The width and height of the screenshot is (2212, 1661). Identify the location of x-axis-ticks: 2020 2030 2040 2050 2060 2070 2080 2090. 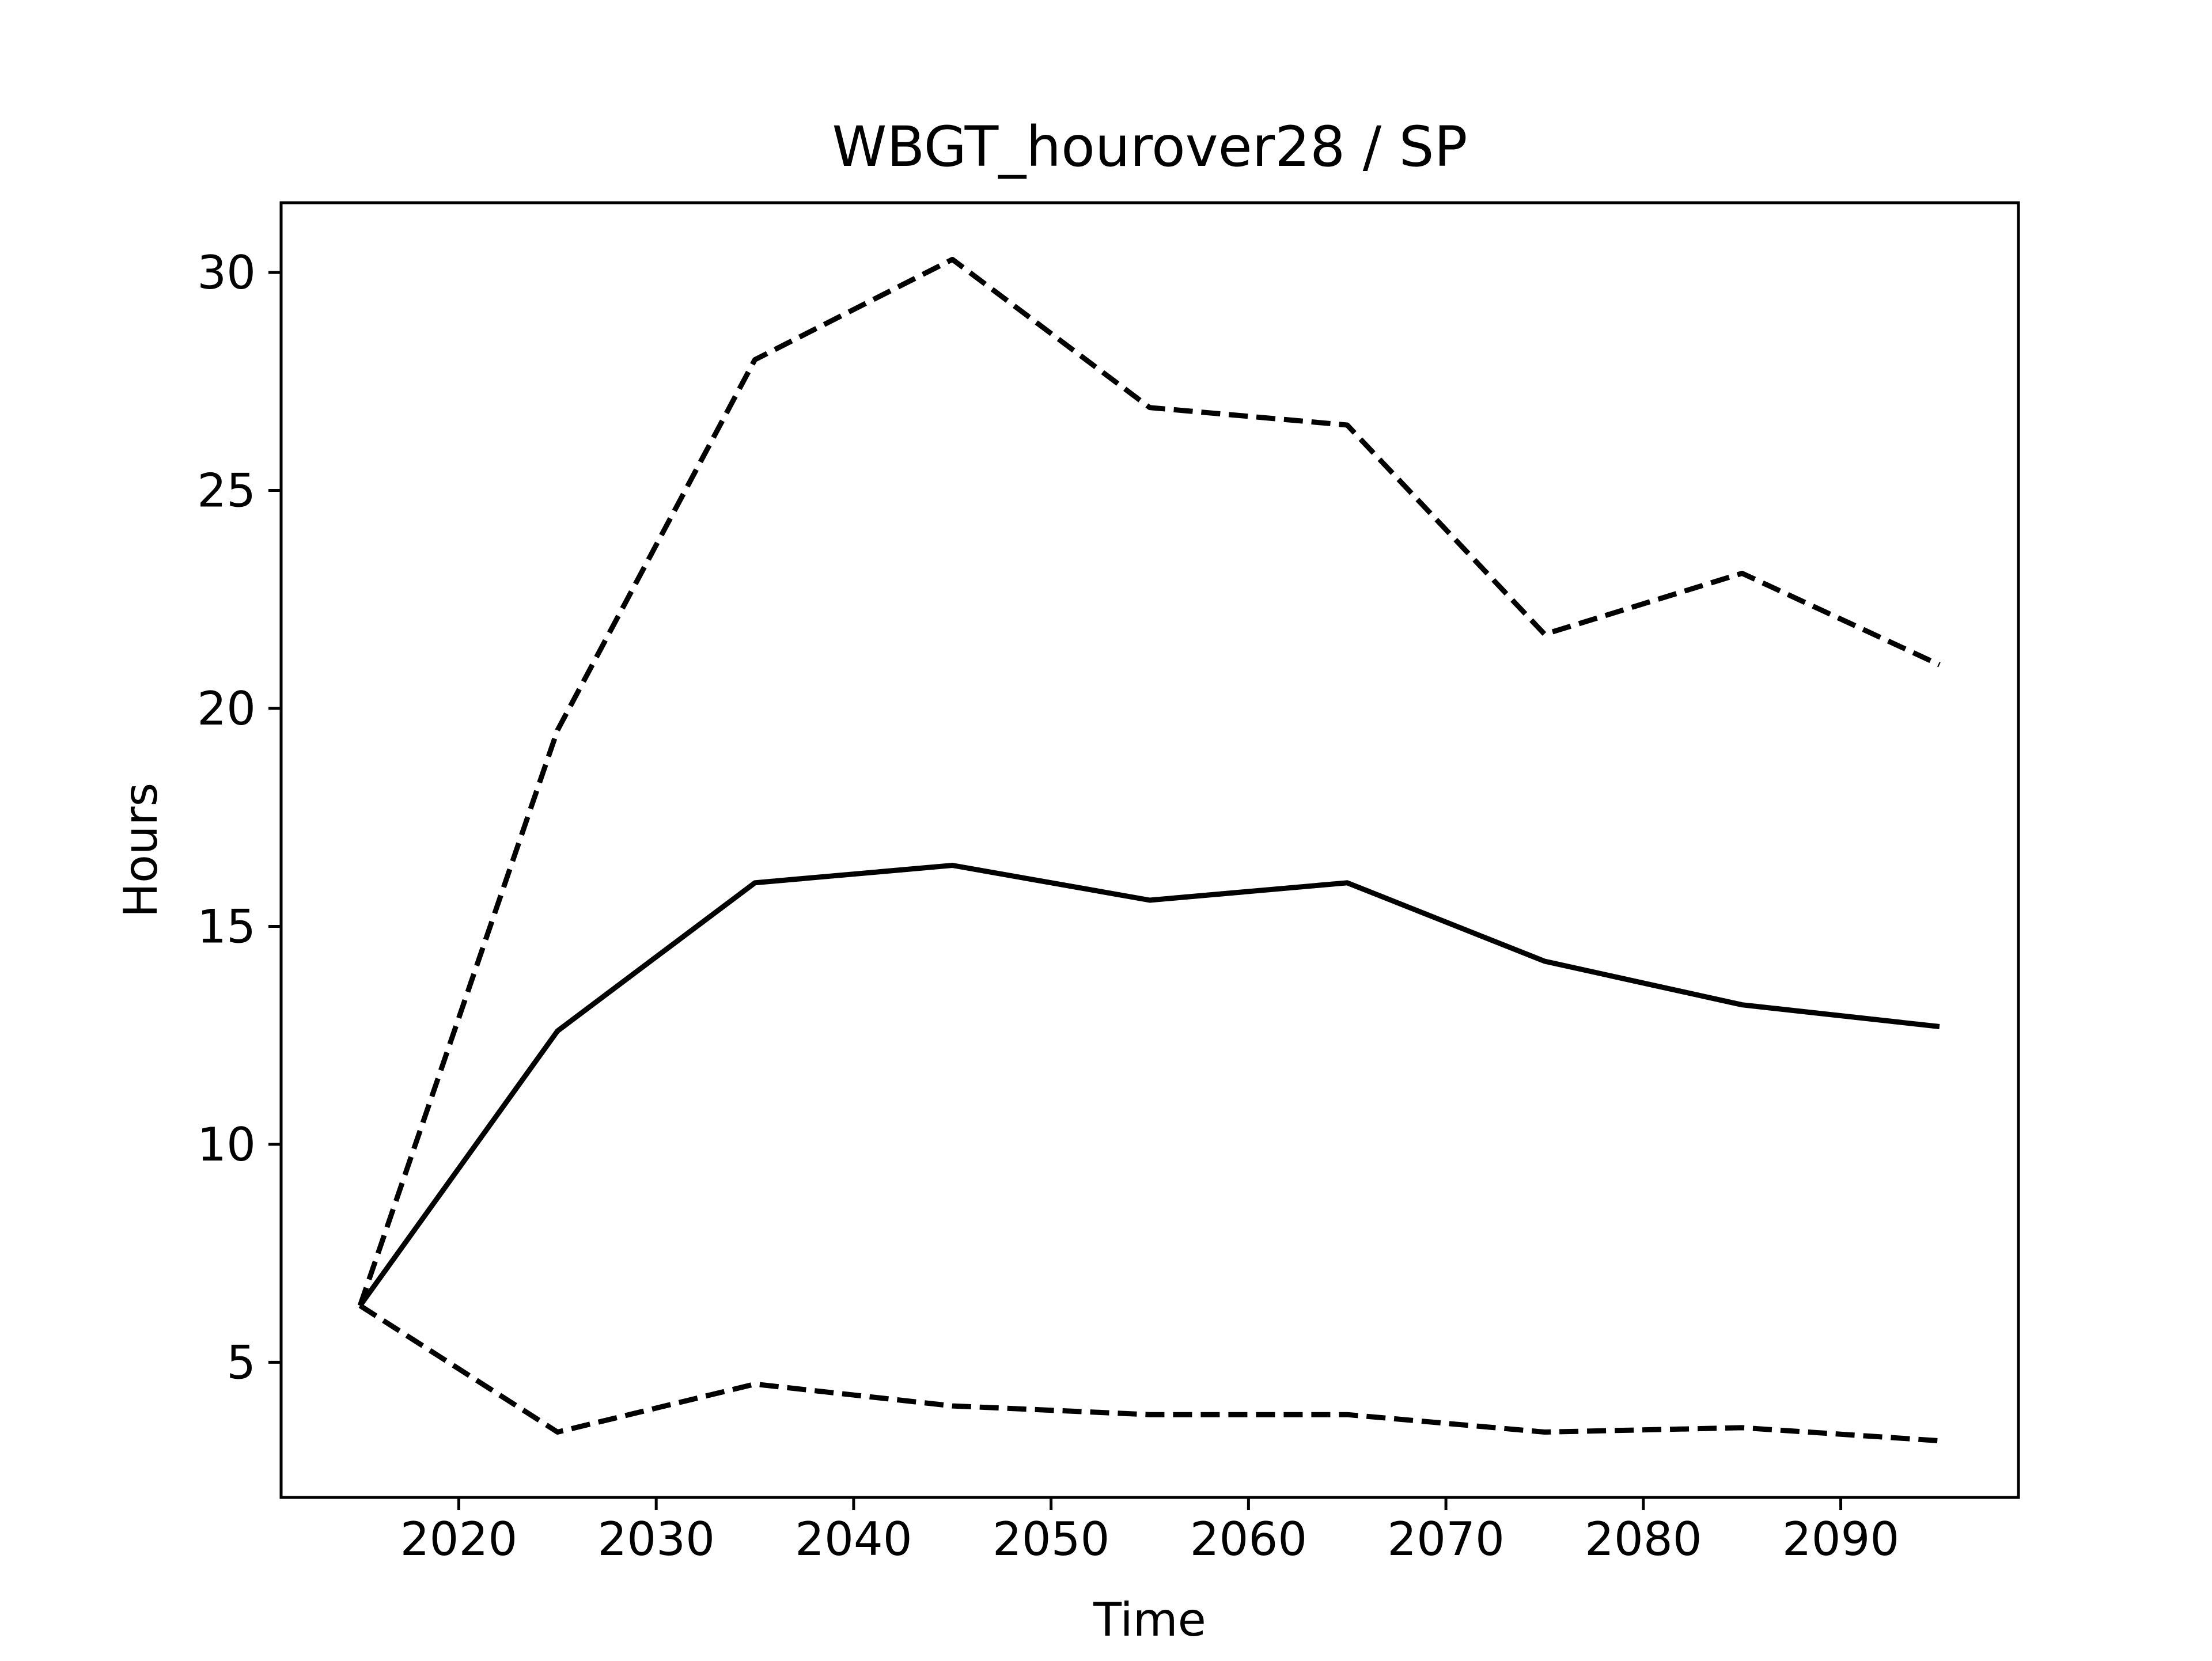
(1150, 1531).